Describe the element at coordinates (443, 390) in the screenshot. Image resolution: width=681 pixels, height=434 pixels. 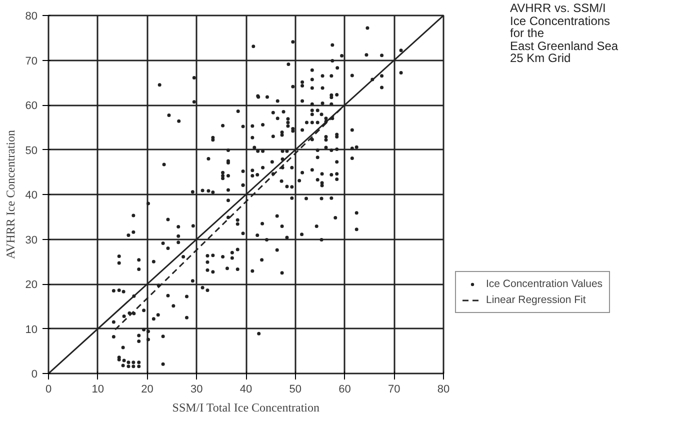
I see `x-tick-label: 80` at that location.